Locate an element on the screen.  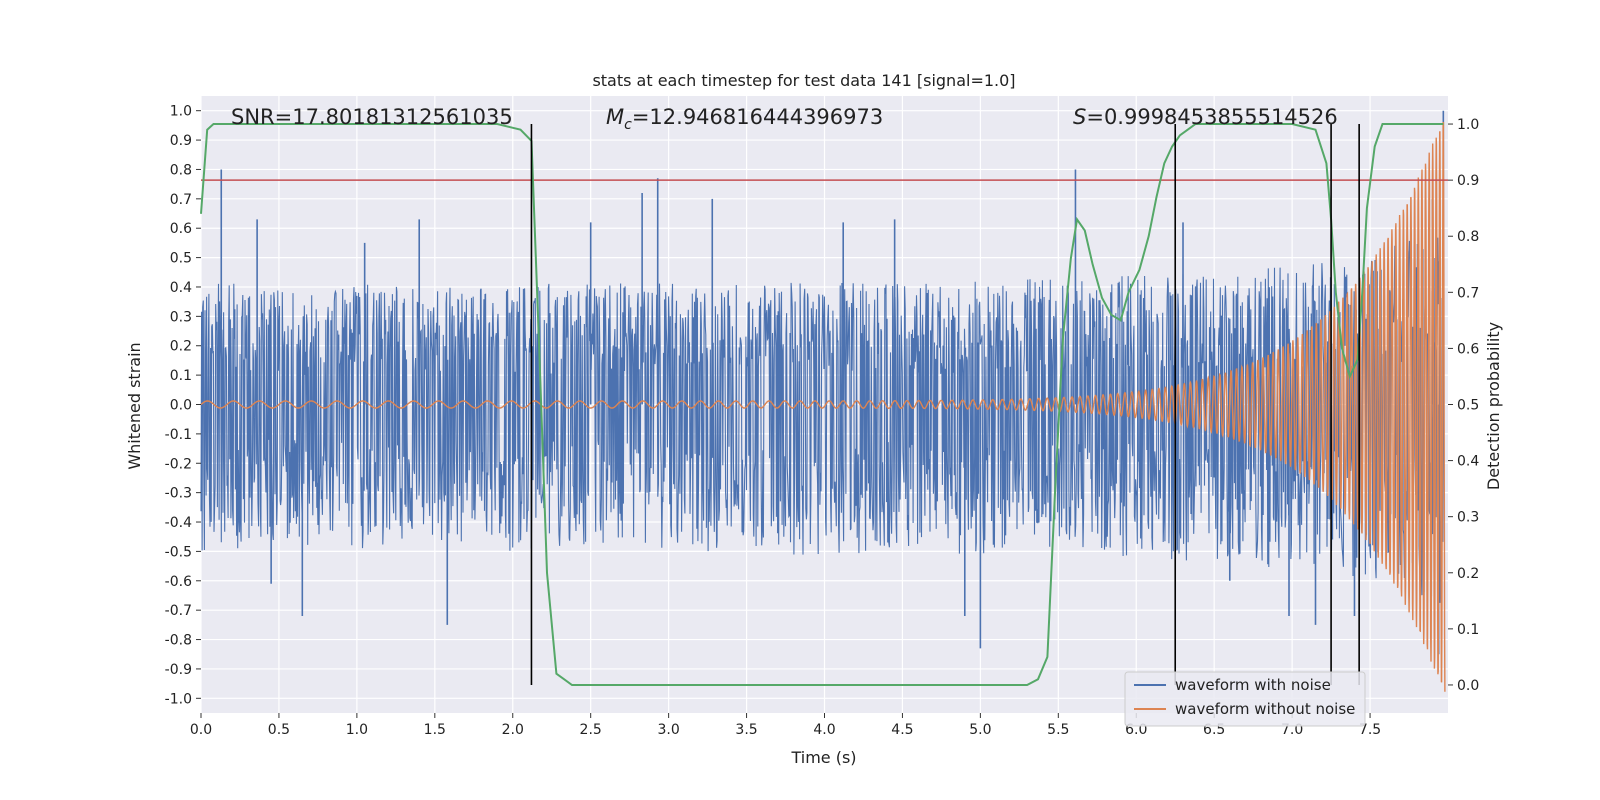
y-tick-label: 0.5 is located at coordinates (181, 259).